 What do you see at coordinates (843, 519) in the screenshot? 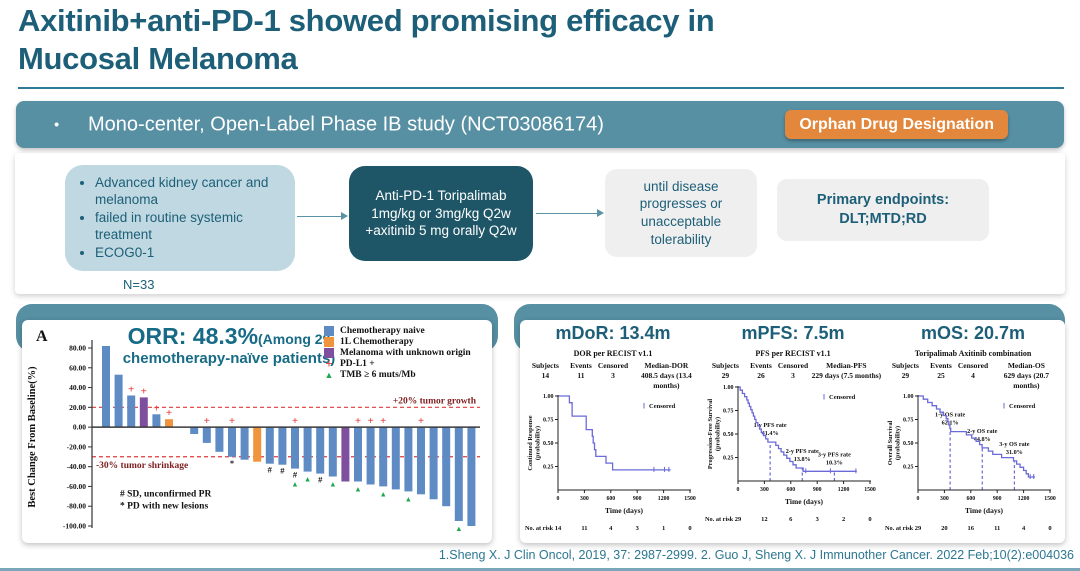
I see `risk-value: 2` at bounding box center [843, 519].